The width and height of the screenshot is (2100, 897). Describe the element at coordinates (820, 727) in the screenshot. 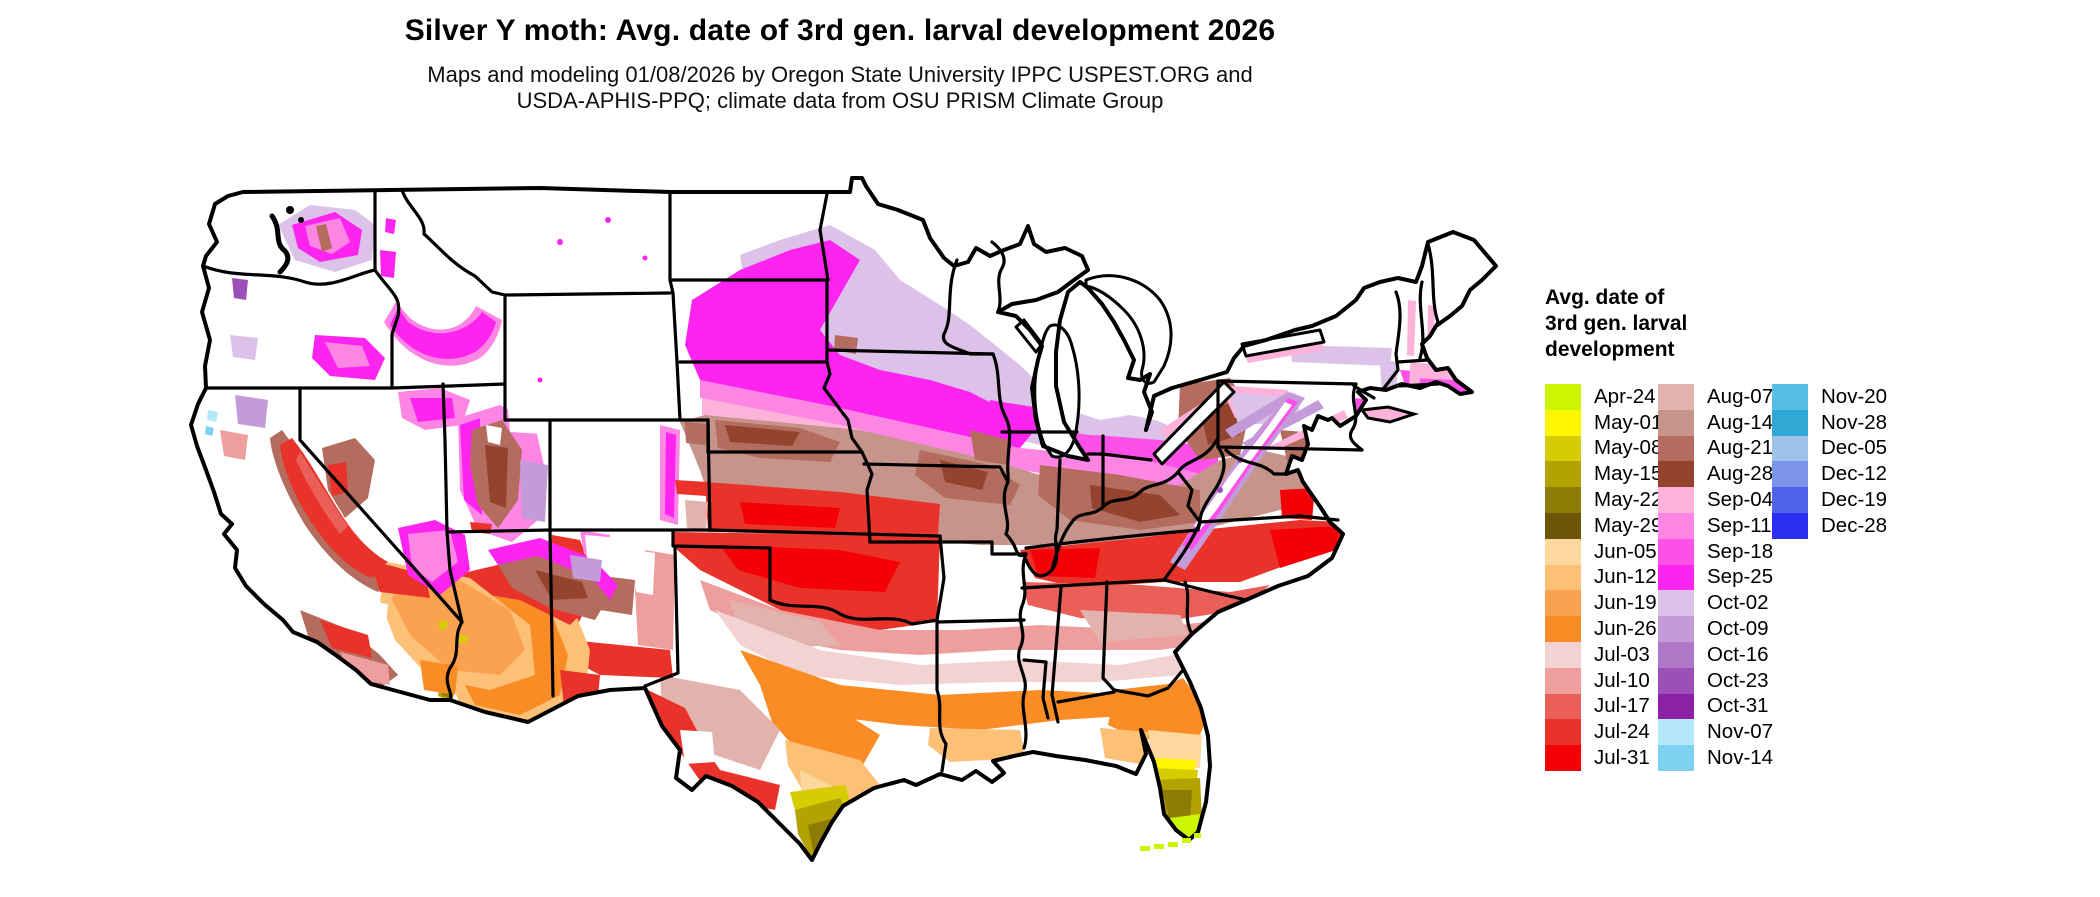

I see `map-region-orange-stx` at that location.